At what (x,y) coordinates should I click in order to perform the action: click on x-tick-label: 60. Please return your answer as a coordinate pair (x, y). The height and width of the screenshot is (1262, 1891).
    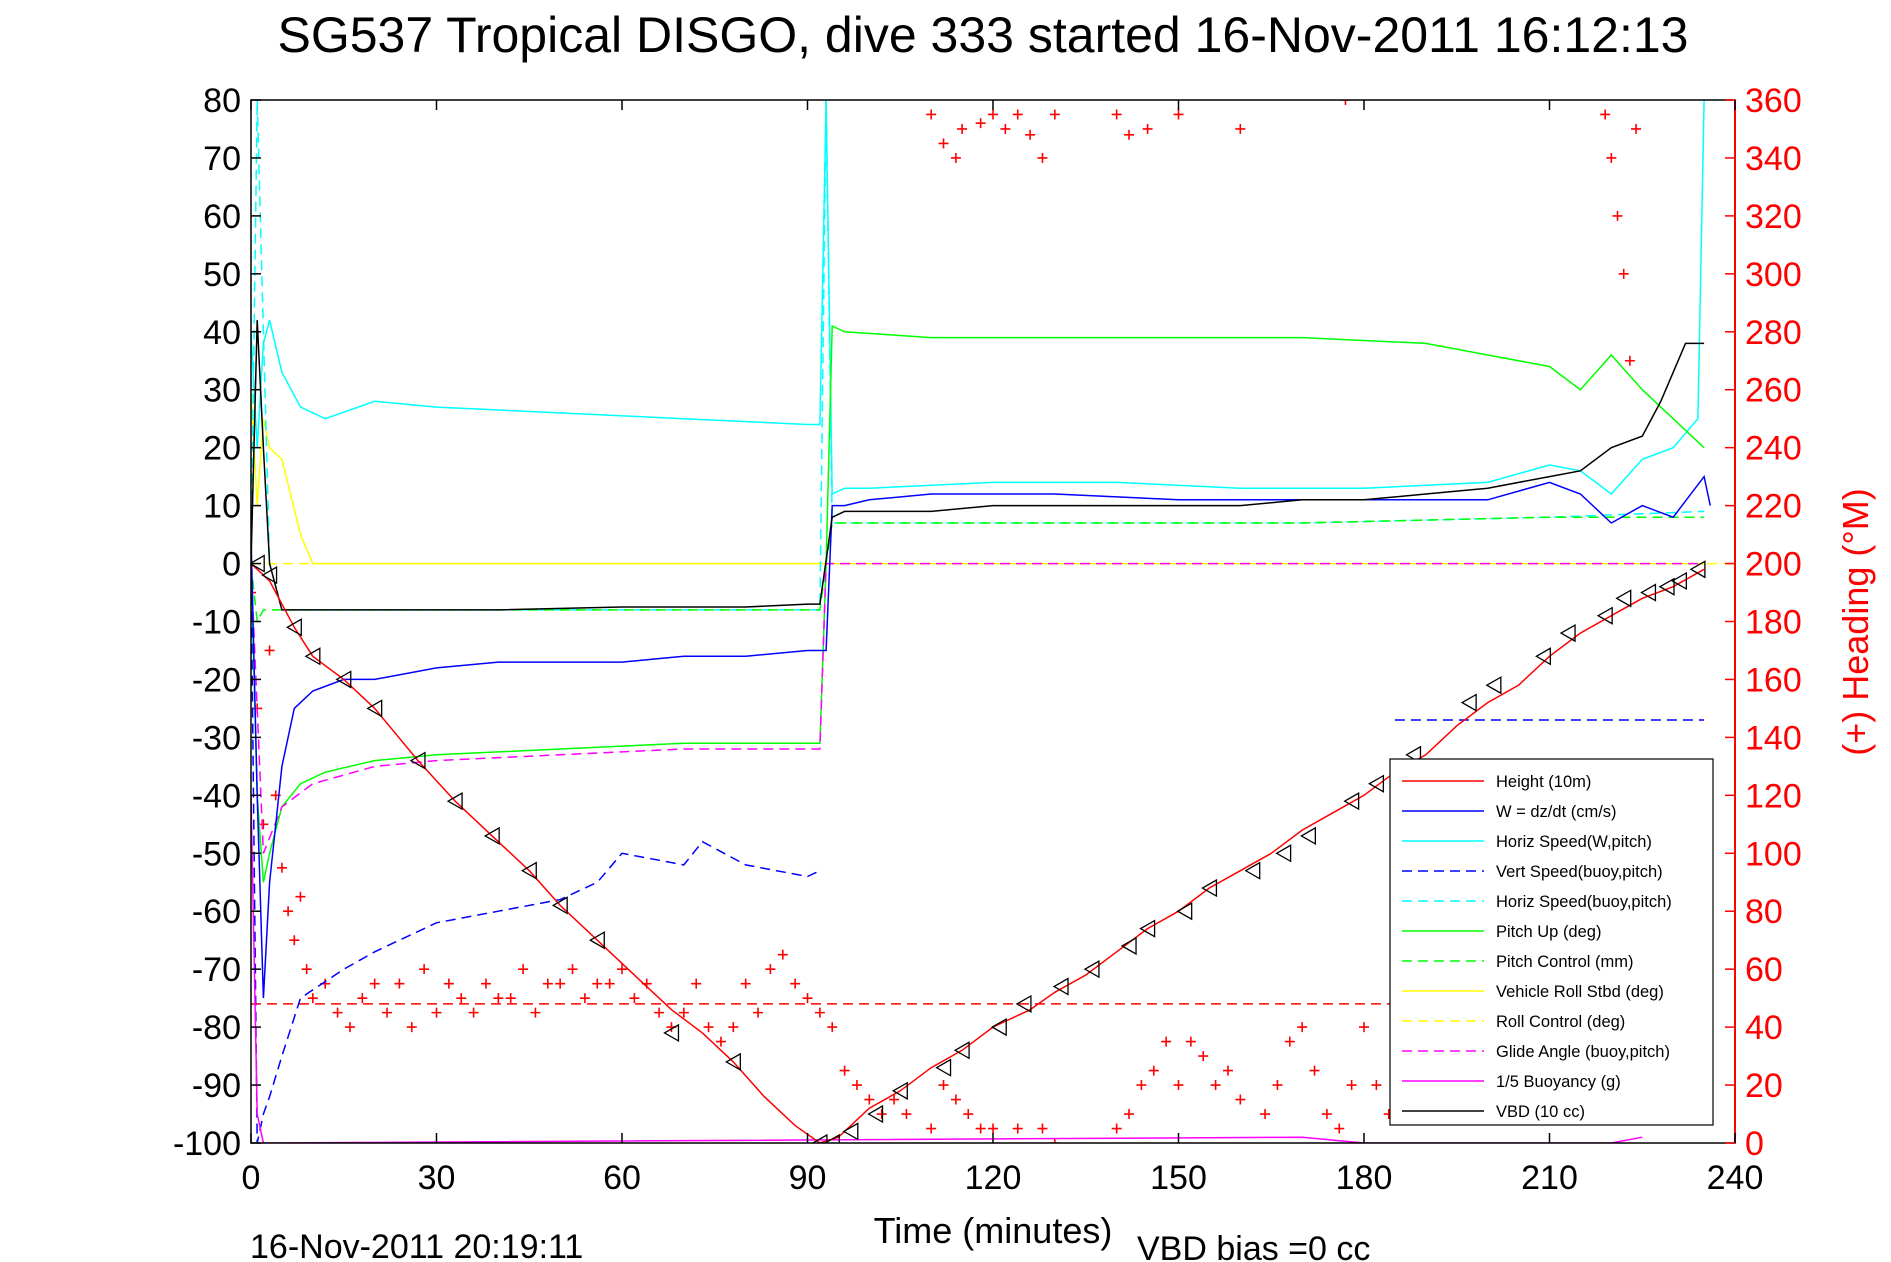
    Looking at the image, I should click on (622, 1178).